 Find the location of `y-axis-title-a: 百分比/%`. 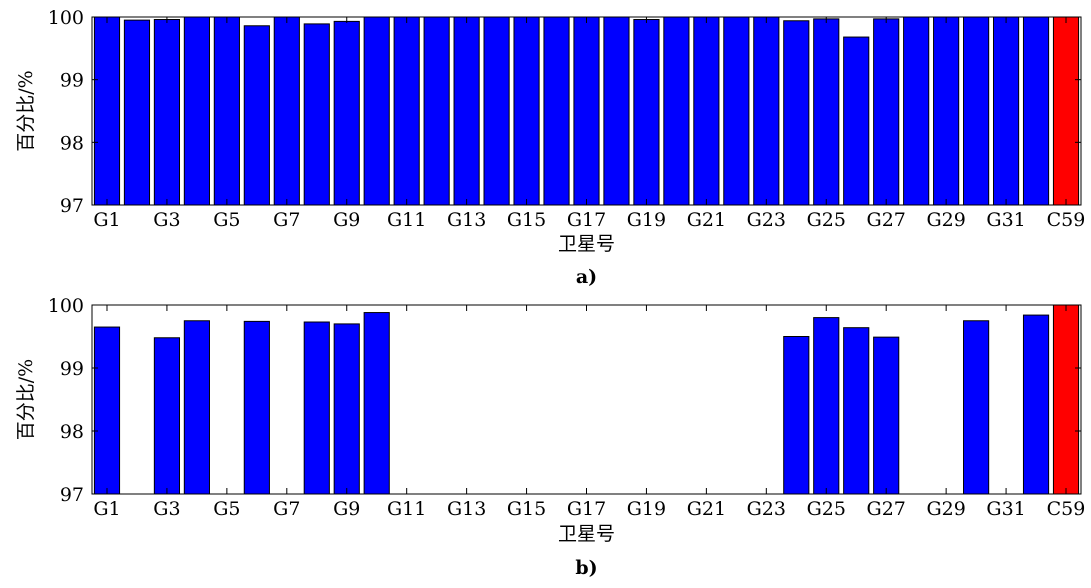

y-axis-title-a: 百分比/% is located at coordinates (26, 110).